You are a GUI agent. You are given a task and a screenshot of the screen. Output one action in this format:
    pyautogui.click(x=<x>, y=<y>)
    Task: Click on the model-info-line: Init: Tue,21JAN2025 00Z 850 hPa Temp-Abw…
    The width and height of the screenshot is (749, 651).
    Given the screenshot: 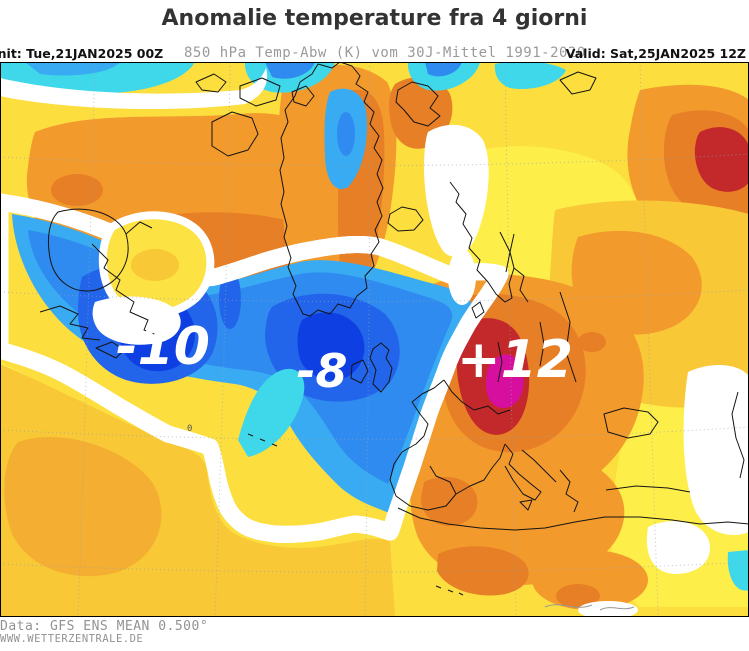 What is the action you would take?
    pyautogui.click(x=374, y=53)
    